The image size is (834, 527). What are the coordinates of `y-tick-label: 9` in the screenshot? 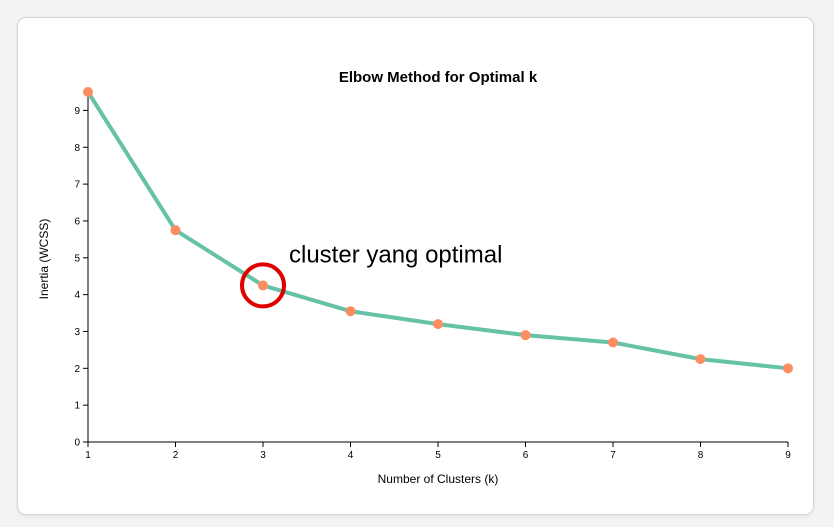 It's located at (77, 111).